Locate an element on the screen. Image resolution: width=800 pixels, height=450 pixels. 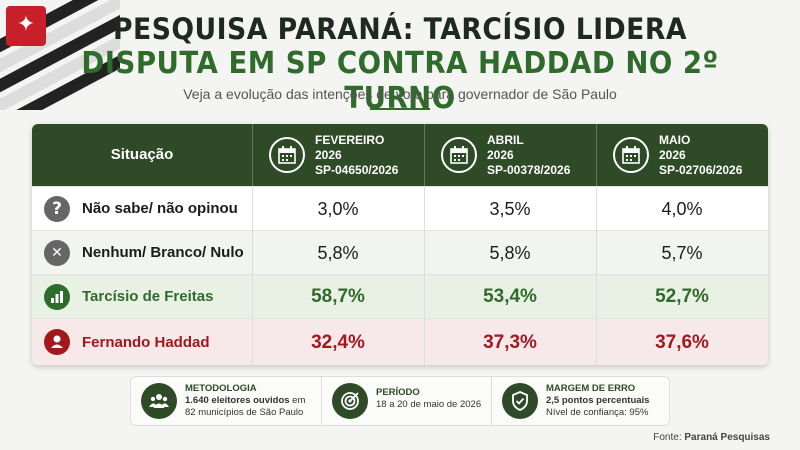
info-value: 1.640 eleitores ouvidos is located at coordinates (237, 400).